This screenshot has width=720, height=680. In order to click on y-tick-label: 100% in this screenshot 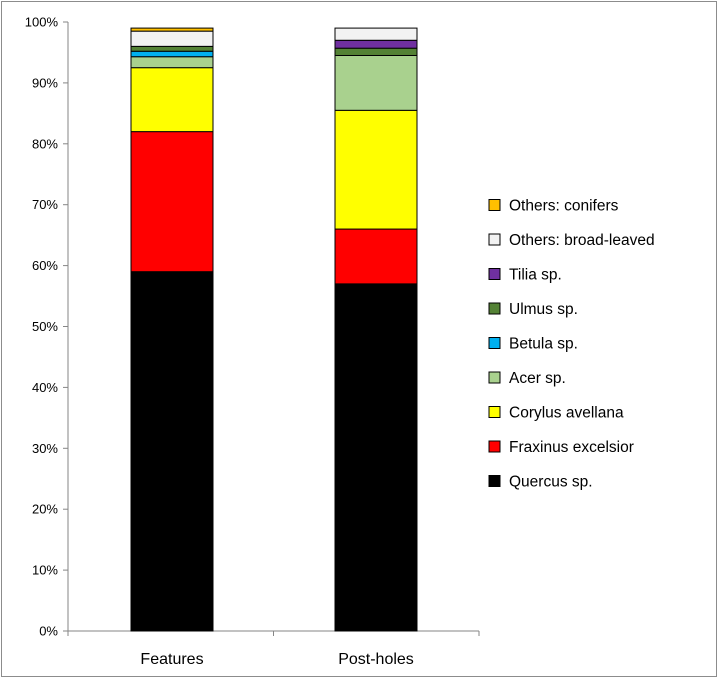, I will do `click(42, 22)`.